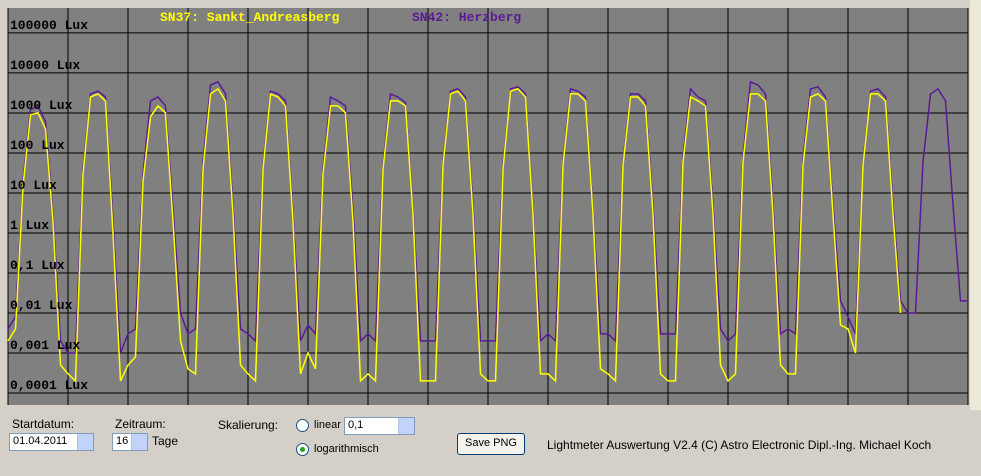 The width and height of the screenshot is (981, 476). Describe the element at coordinates (327, 425) in the screenshot. I see `linear-label: linear` at that location.